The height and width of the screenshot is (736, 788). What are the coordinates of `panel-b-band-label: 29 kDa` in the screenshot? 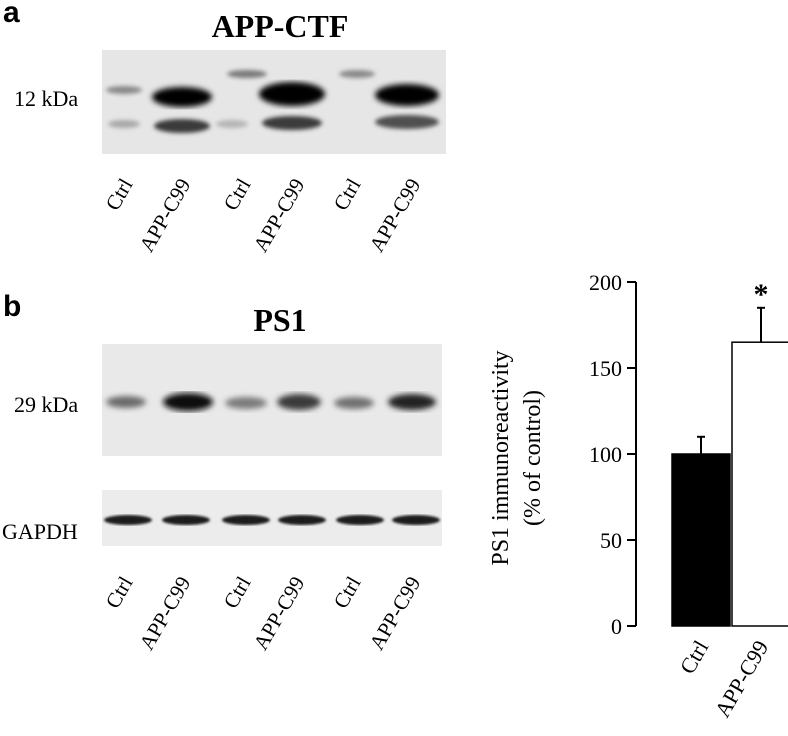 It's located at (46, 404).